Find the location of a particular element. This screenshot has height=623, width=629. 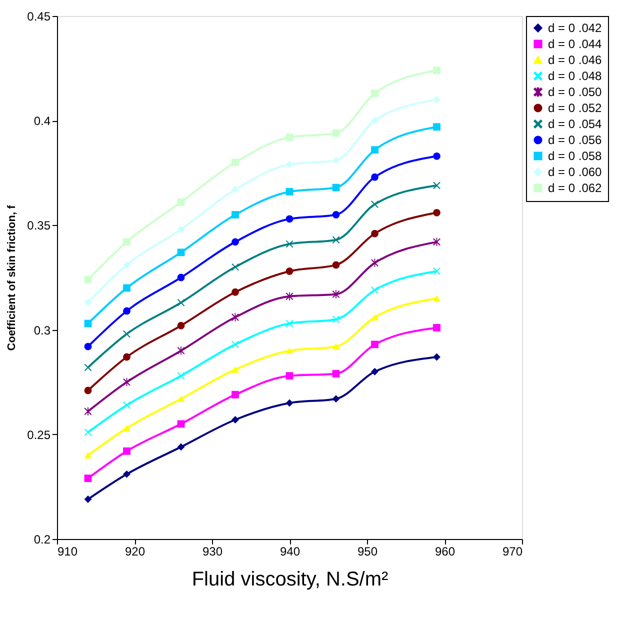

legend-label: d = 0 .054 is located at coordinates (575, 124).